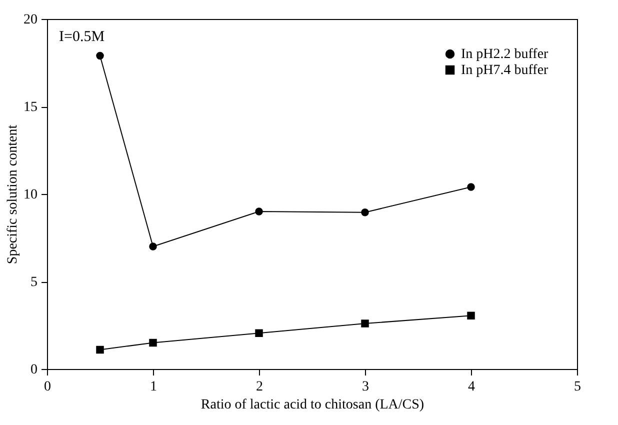 The width and height of the screenshot is (618, 425). I want to click on x-tick-label: 0, so click(47, 387).